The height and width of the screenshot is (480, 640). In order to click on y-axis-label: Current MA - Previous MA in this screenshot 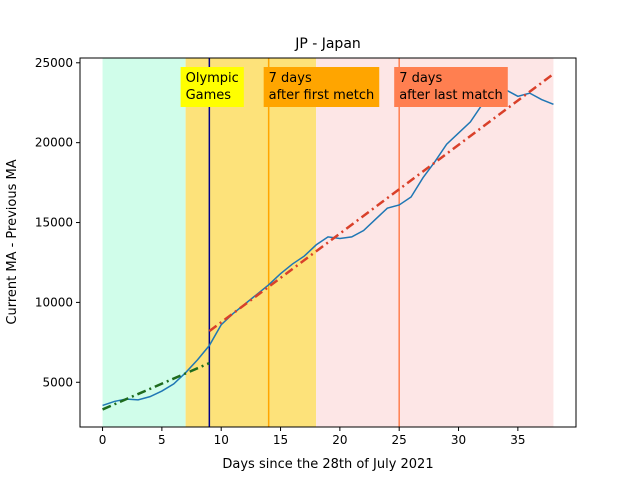, I will do `click(12, 241)`.